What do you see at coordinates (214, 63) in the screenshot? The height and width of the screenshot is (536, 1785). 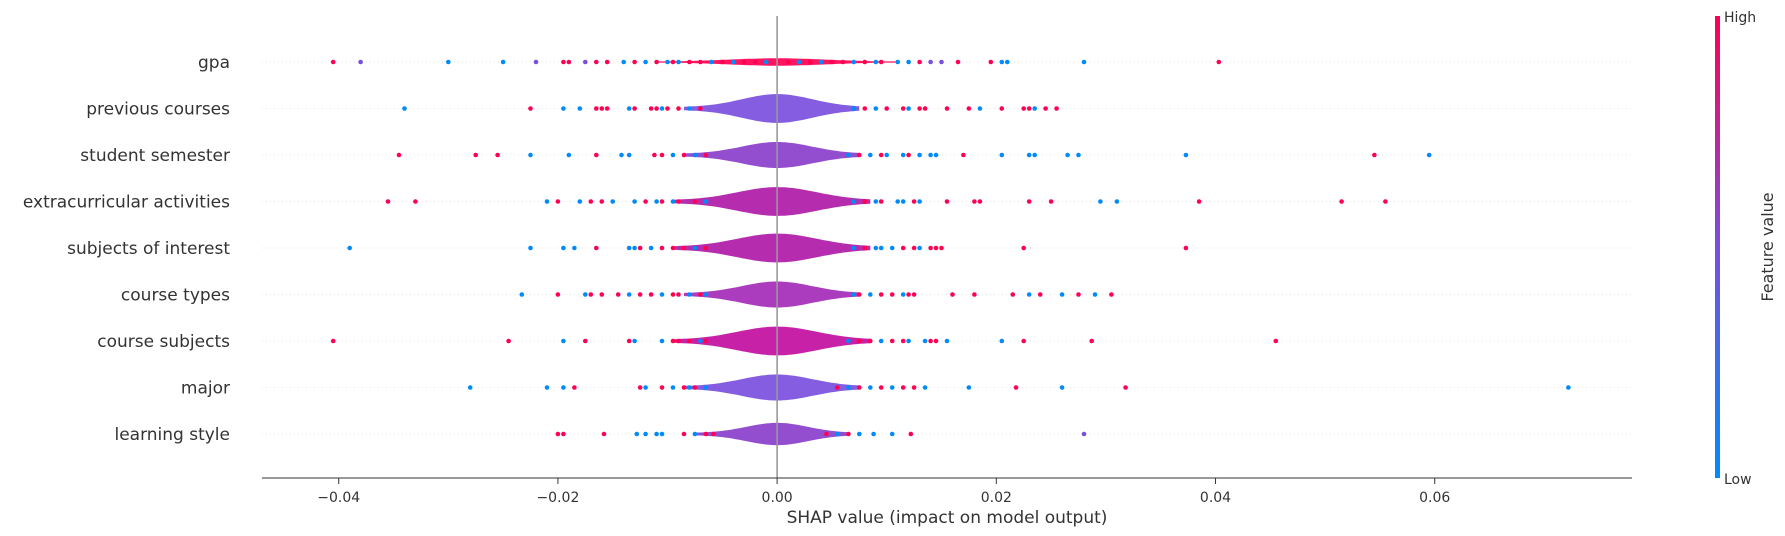 I see `feature-label: gpa` at bounding box center [214, 63].